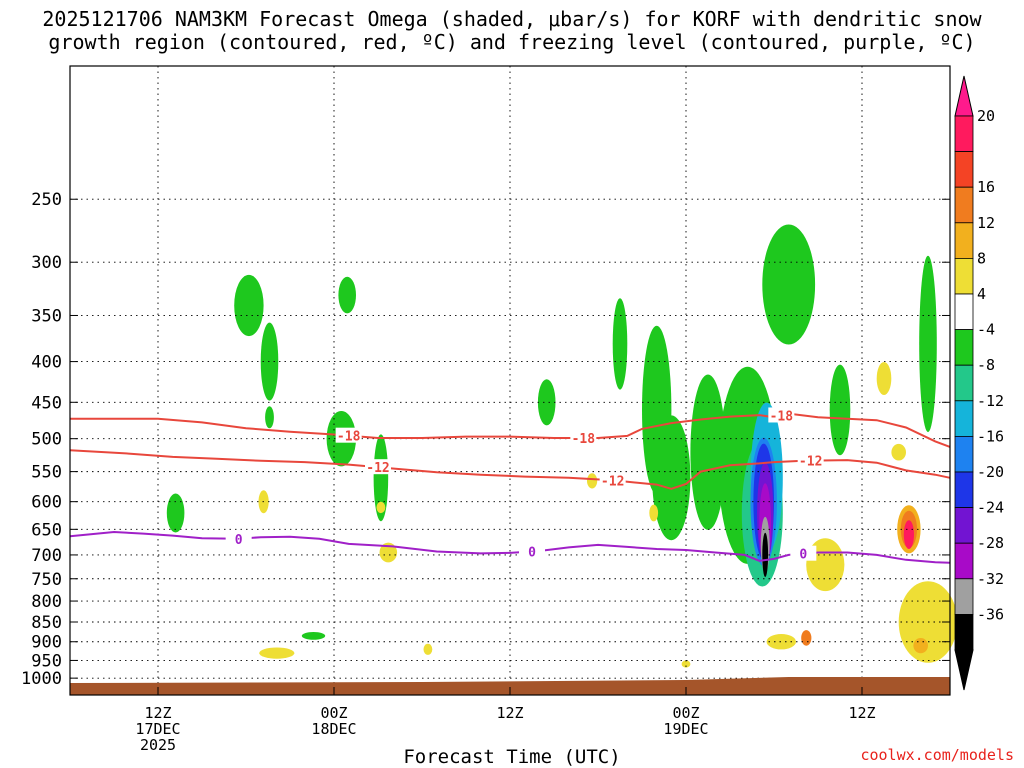  I want to click on y-tick-label: 300, so click(46, 263).